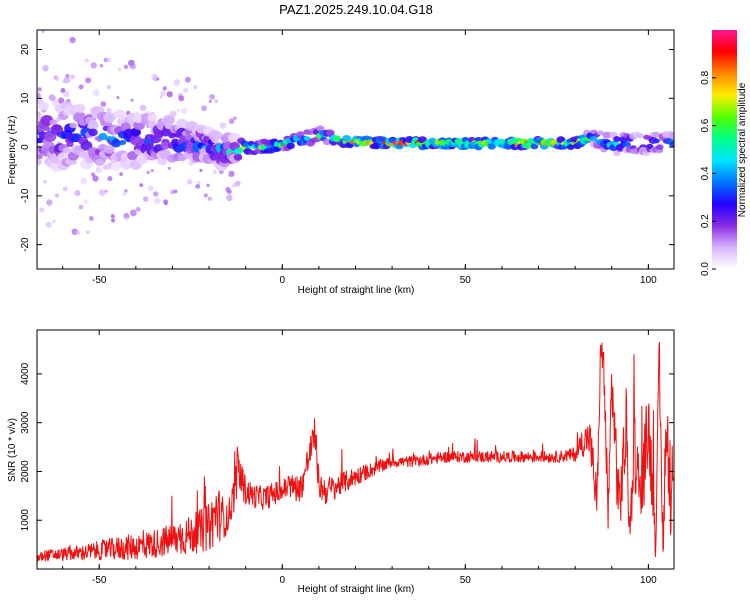 The height and width of the screenshot is (600, 750). I want to click on snr-y-tick-label: 2000, so click(25, 471).